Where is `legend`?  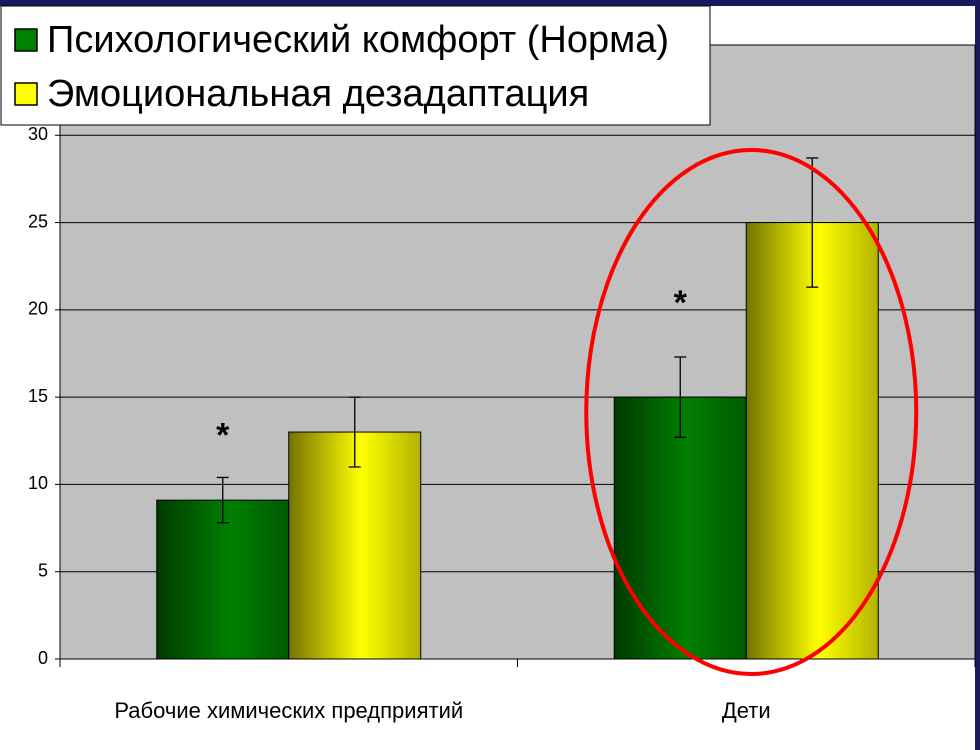
legend is located at coordinates (355, 65).